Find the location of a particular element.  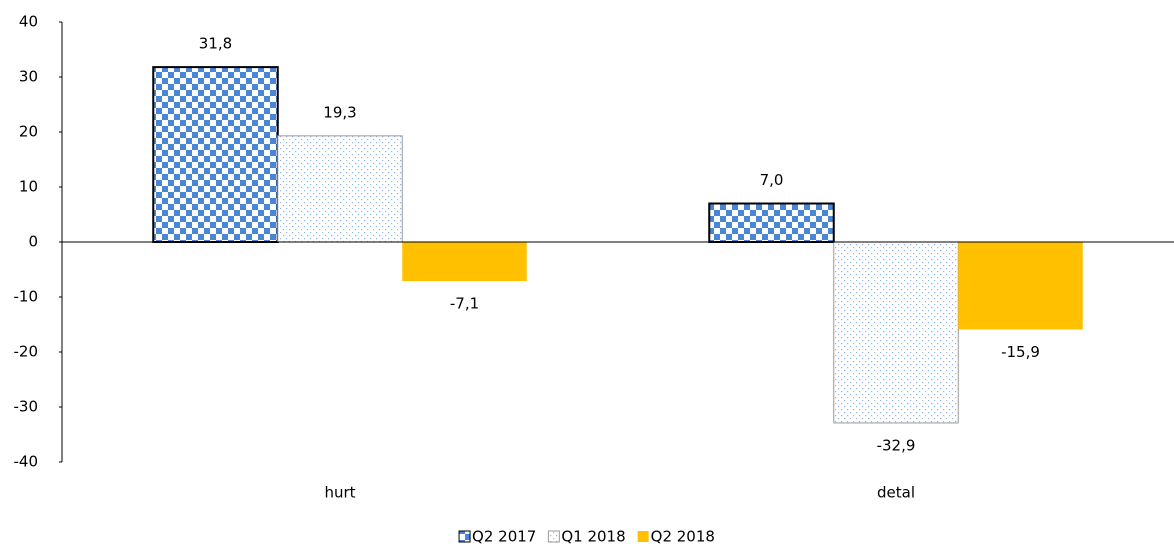

legend: Q2 2017 Q1 2018 Q2 2018 is located at coordinates (586, 537).